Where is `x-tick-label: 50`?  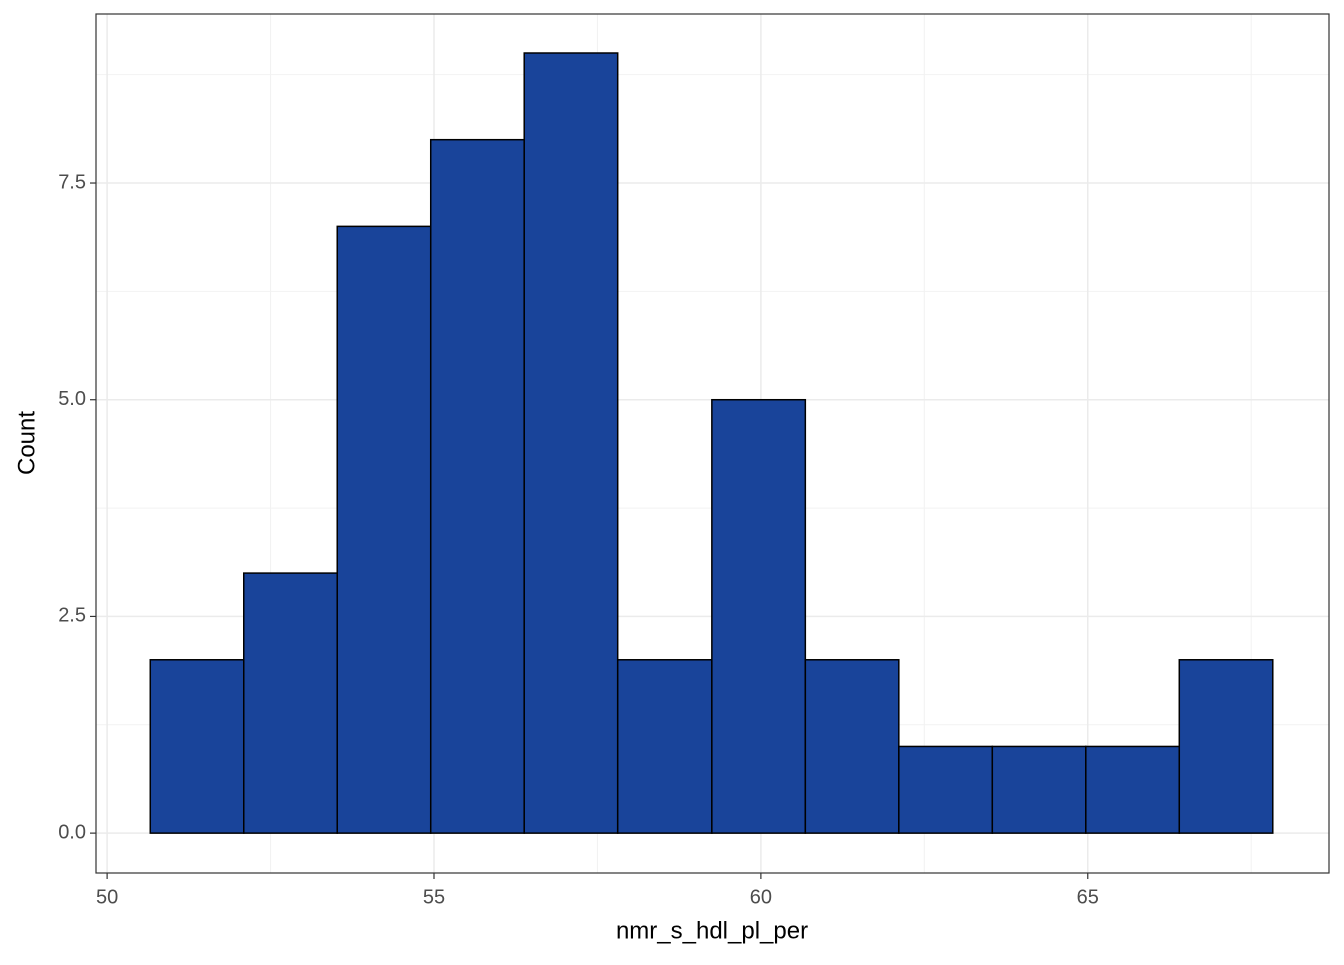
x-tick-label: 50 is located at coordinates (107, 897).